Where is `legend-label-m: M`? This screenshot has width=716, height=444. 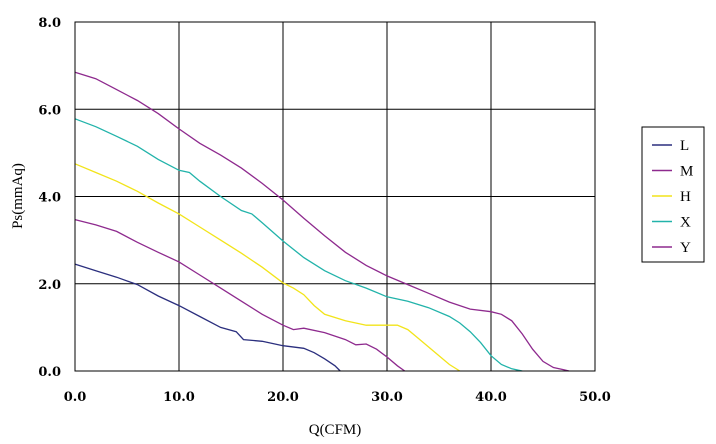 legend-label-m: M is located at coordinates (686, 172).